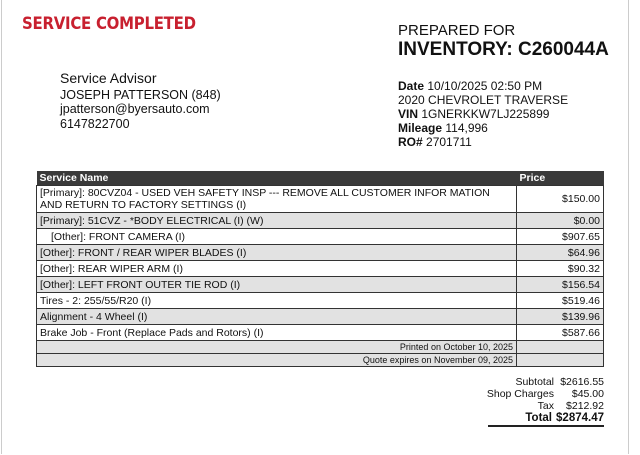 Image resolution: width=640 pixels, height=455 pixels. Describe the element at coordinates (135, 109) in the screenshot. I see `advisor-email: jpatterson@byersauto.com` at that location.